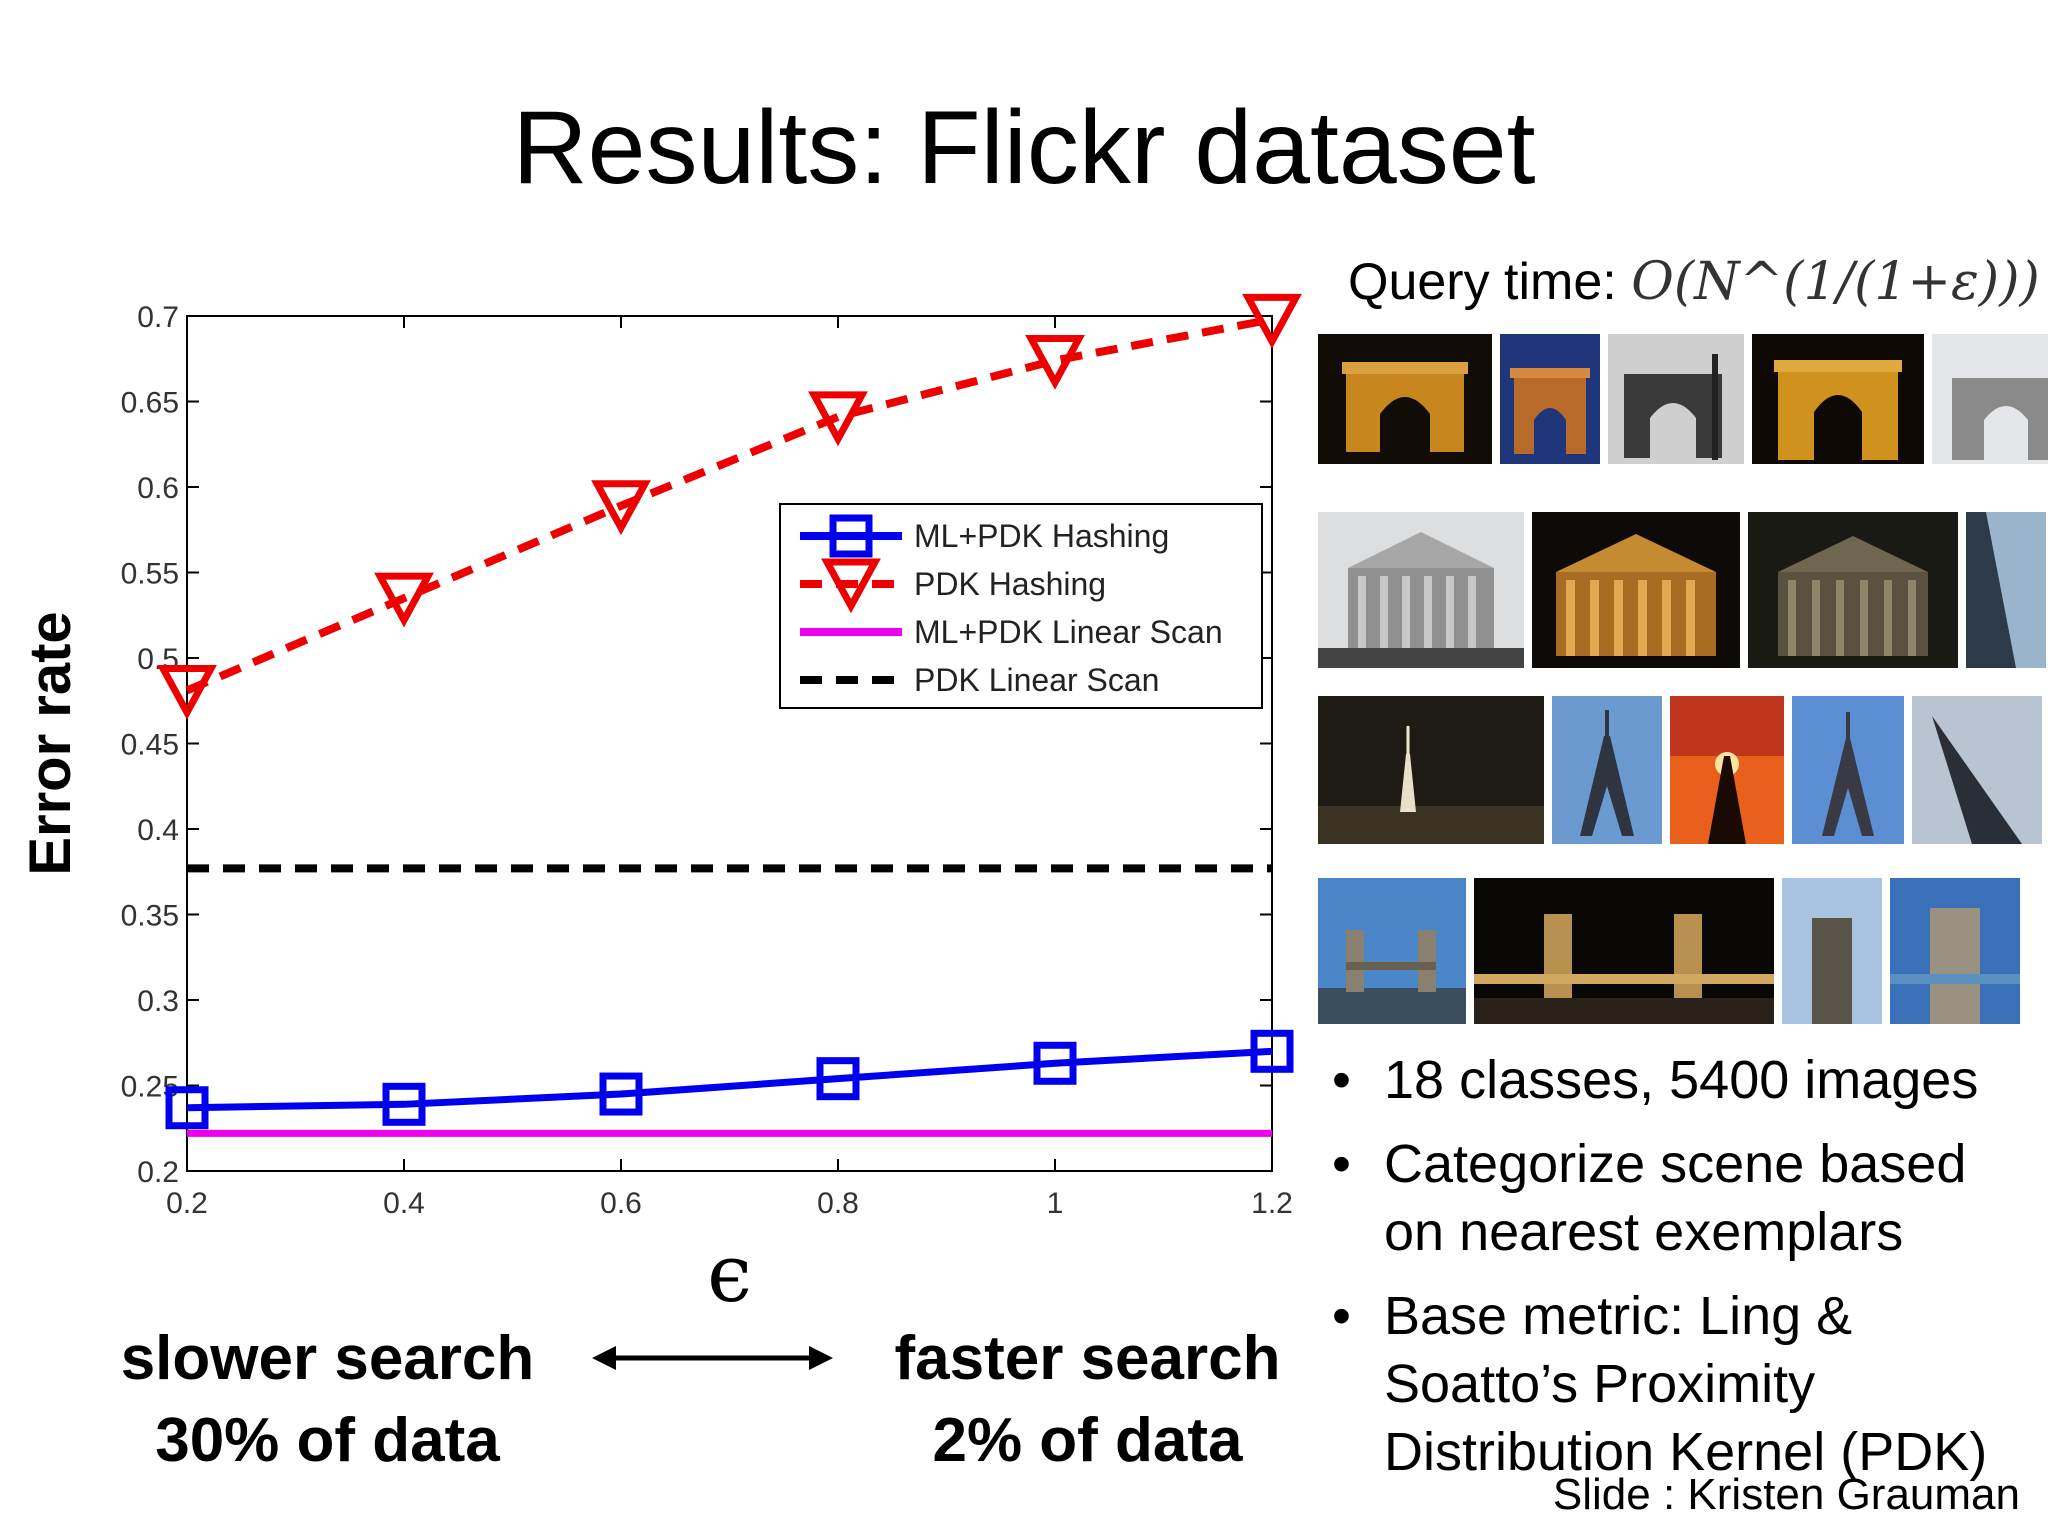  I want to click on faster-search-label: faster search, so click(1087, 1358).